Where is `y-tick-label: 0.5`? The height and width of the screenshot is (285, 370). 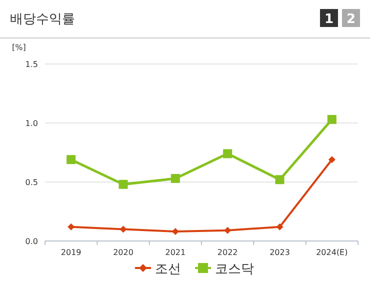
y-tick-label: 0.5 is located at coordinates (31, 182).